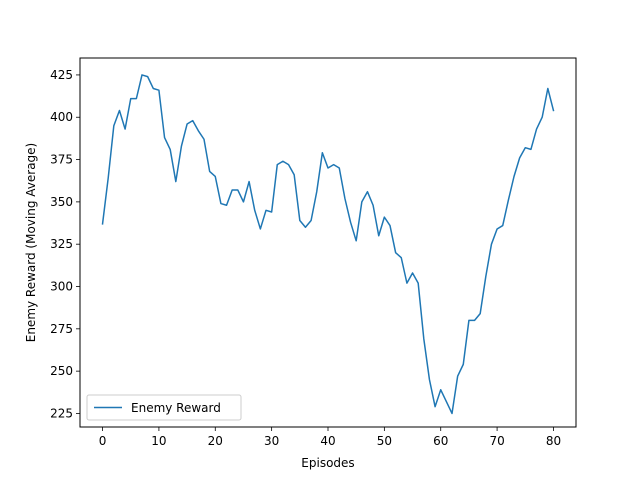 This screenshot has height=480, width=640. What do you see at coordinates (61, 117) in the screenshot?
I see `y-tick-label: 400` at bounding box center [61, 117].